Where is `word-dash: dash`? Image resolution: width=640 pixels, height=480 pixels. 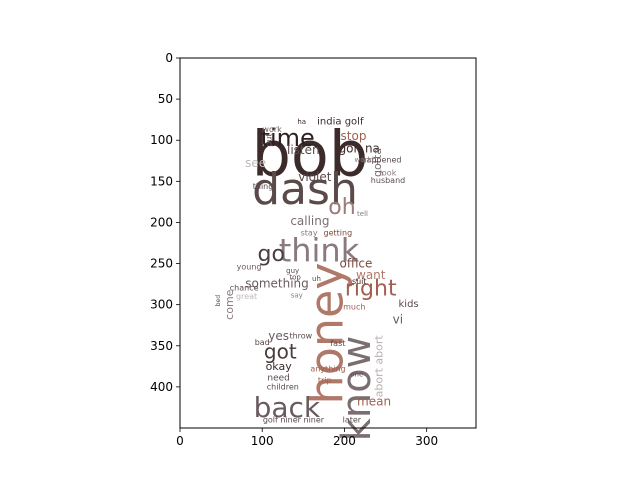
word-dash: dash is located at coordinates (305, 189).